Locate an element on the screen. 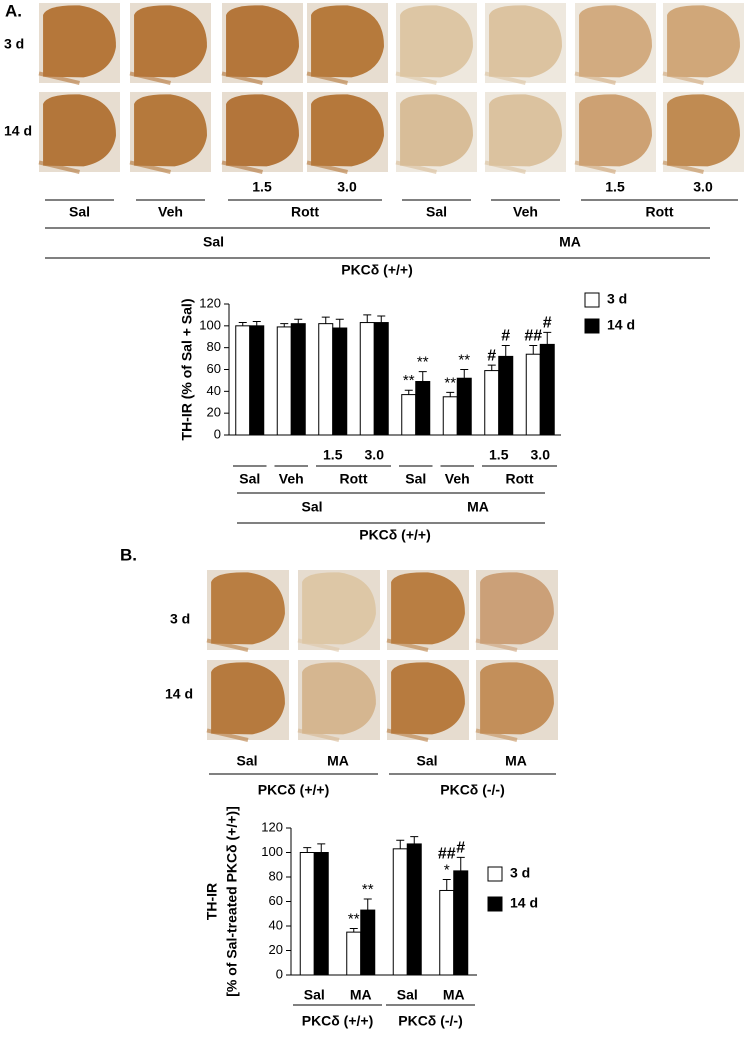  legend-label: 14 d is located at coordinates (621, 325).